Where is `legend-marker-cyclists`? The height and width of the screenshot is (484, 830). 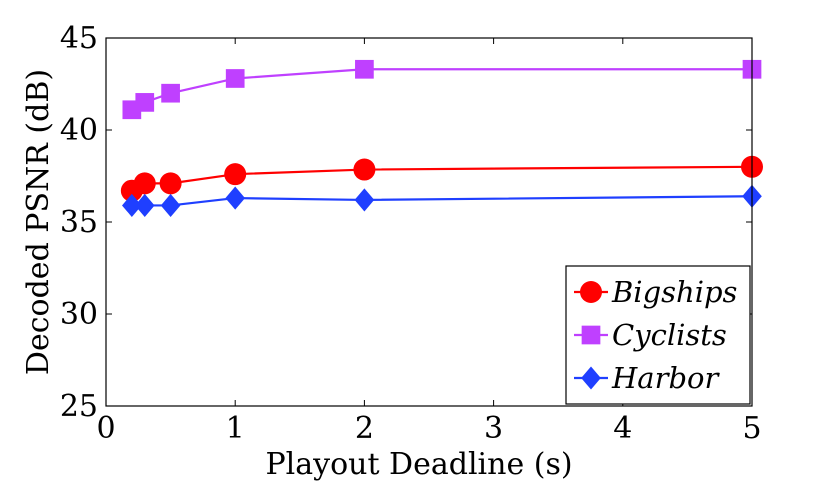
legend-marker-cyclists is located at coordinates (591, 335).